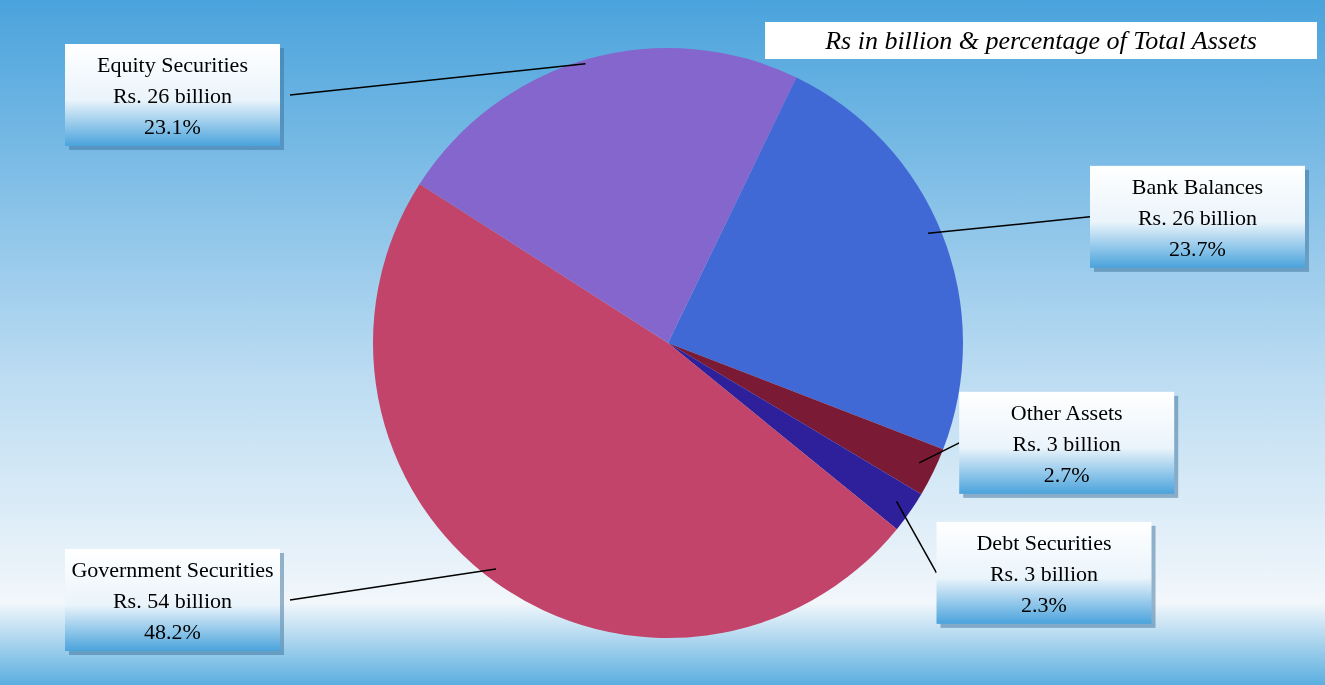  I want to click on data-label: Rs. 26 billion 23.7%, so click(1197, 232).